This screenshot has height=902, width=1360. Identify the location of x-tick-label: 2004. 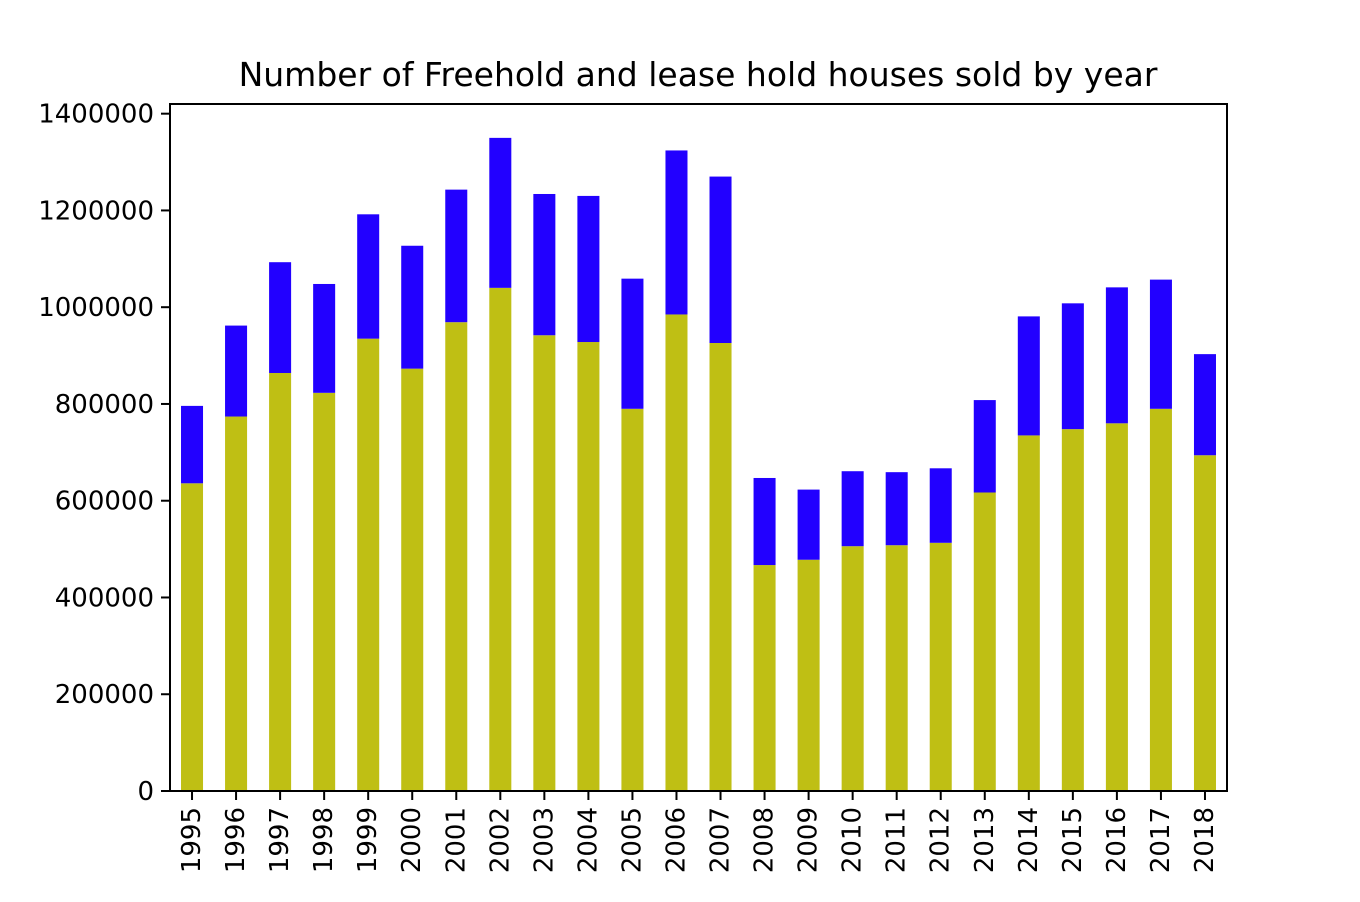
(588, 840).